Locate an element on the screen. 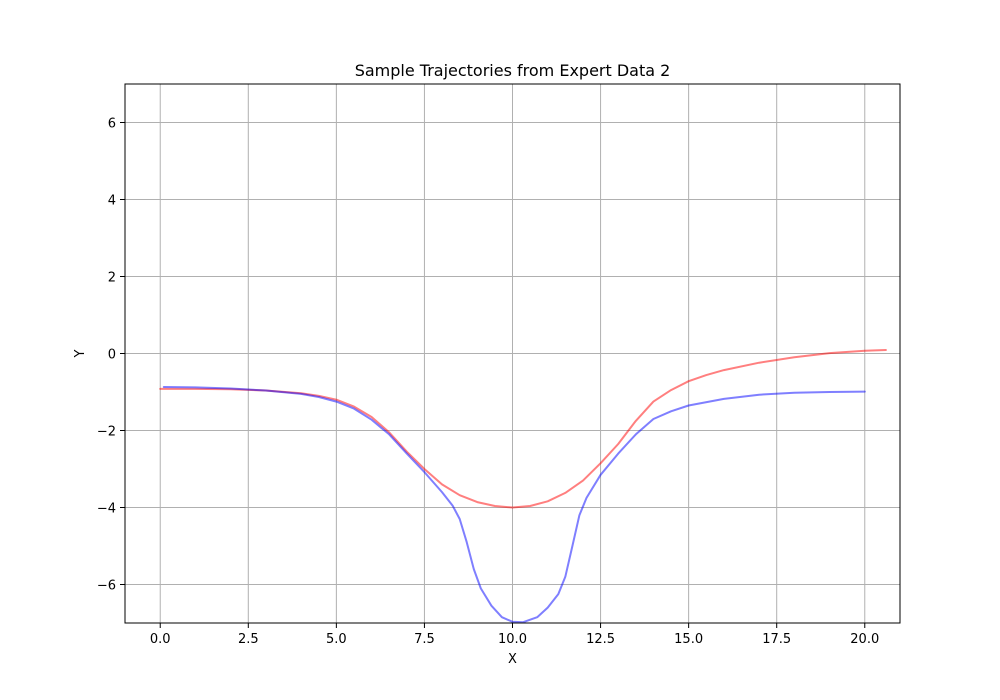  x-tick-label: 2.5 is located at coordinates (248, 639).